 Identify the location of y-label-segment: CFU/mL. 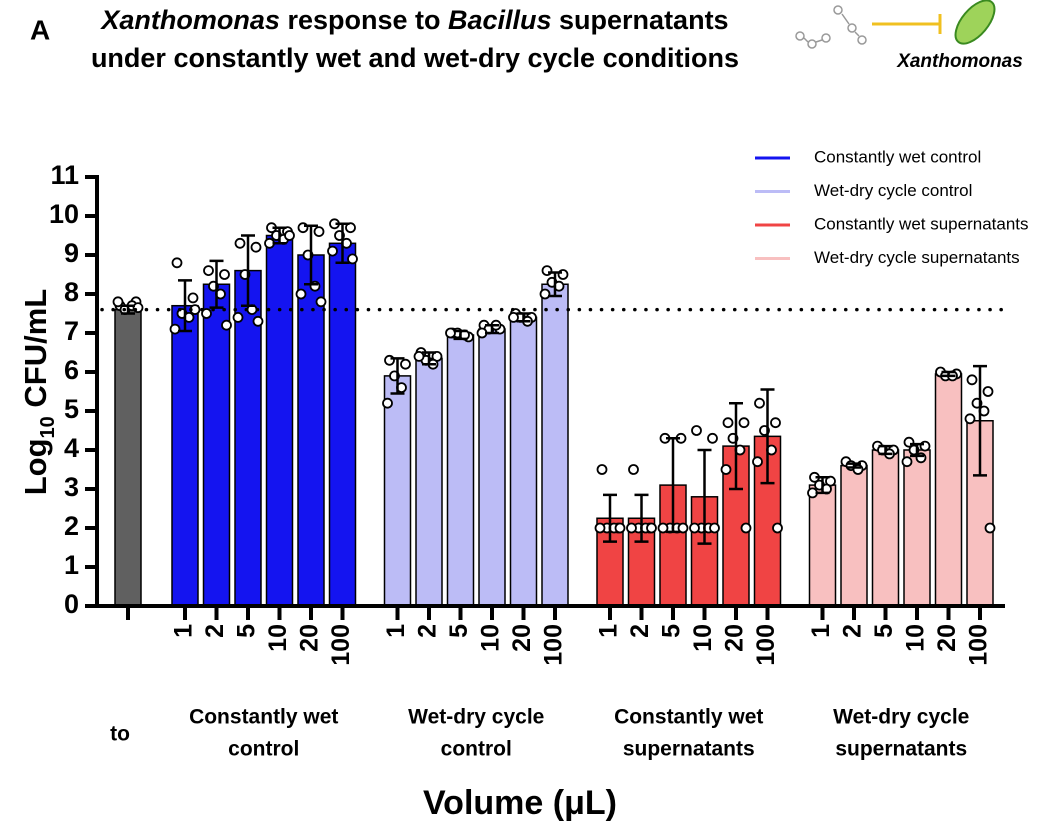
(35, 352).